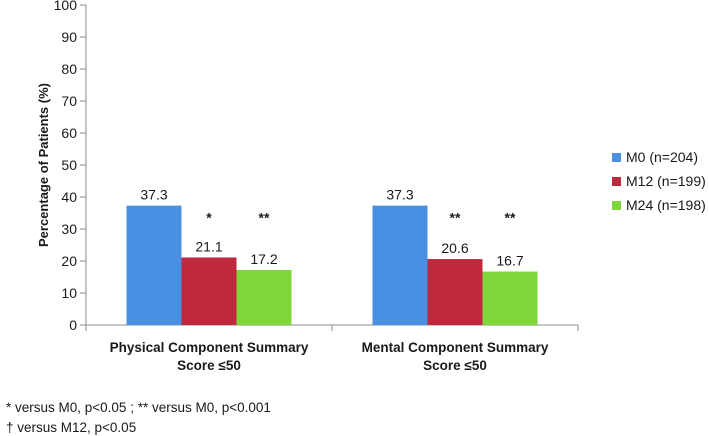  Describe the element at coordinates (209, 218) in the screenshot. I see `significance-mark: *` at that location.